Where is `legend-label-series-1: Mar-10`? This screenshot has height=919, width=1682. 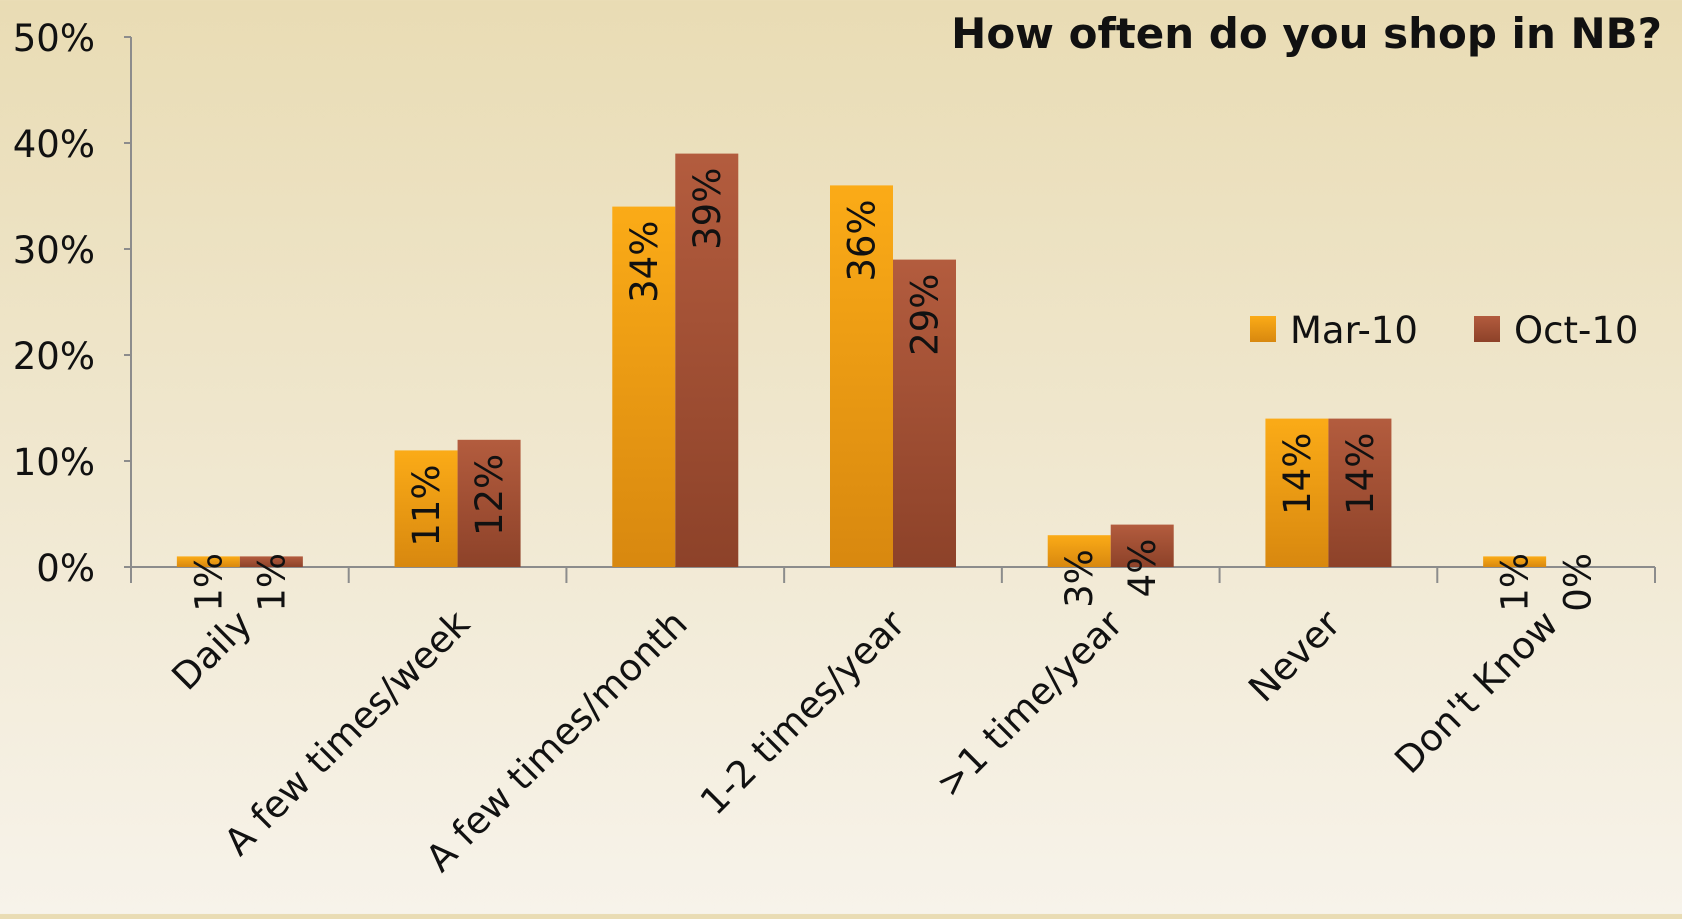 legend-label-series-1: Mar-10 is located at coordinates (1354, 330).